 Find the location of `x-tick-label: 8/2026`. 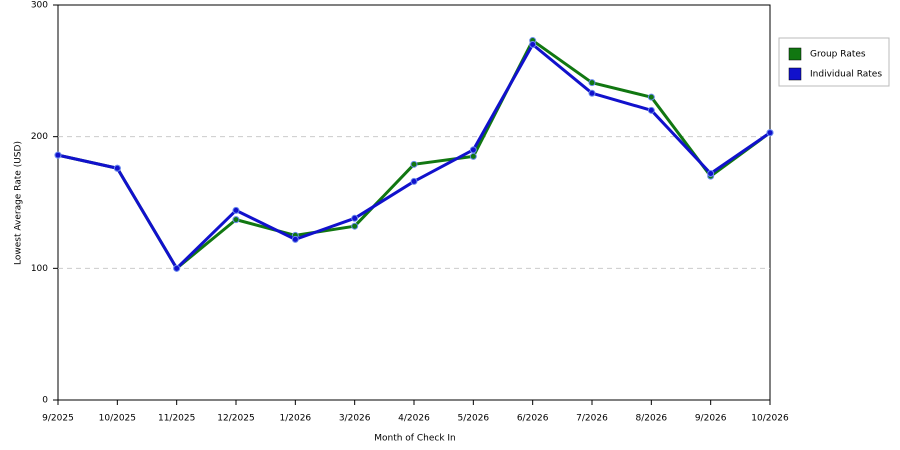

x-tick-label: 8/2026 is located at coordinates (651, 419).